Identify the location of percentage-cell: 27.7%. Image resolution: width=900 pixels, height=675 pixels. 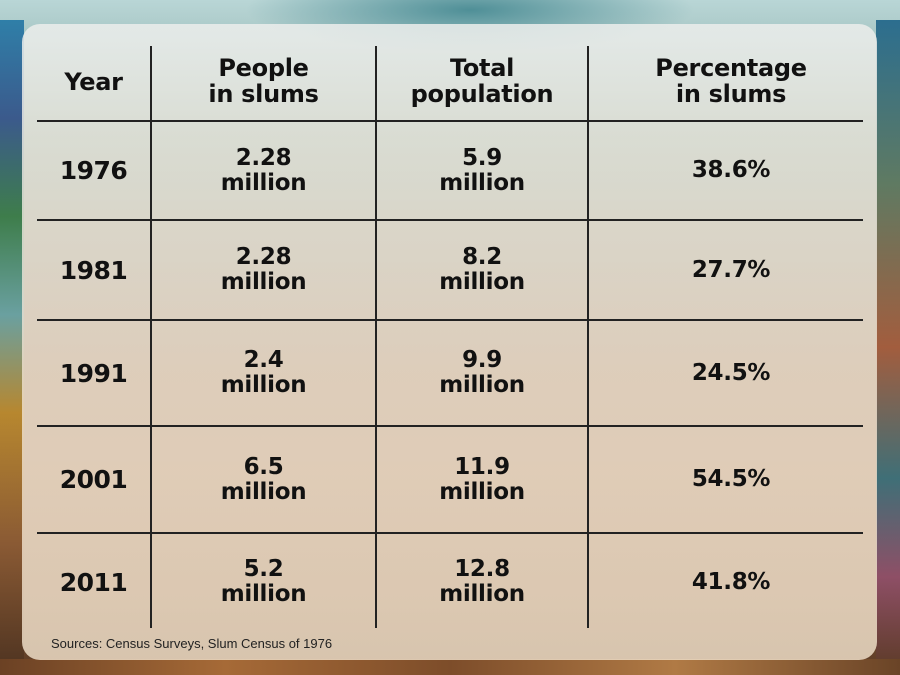
(731, 270).